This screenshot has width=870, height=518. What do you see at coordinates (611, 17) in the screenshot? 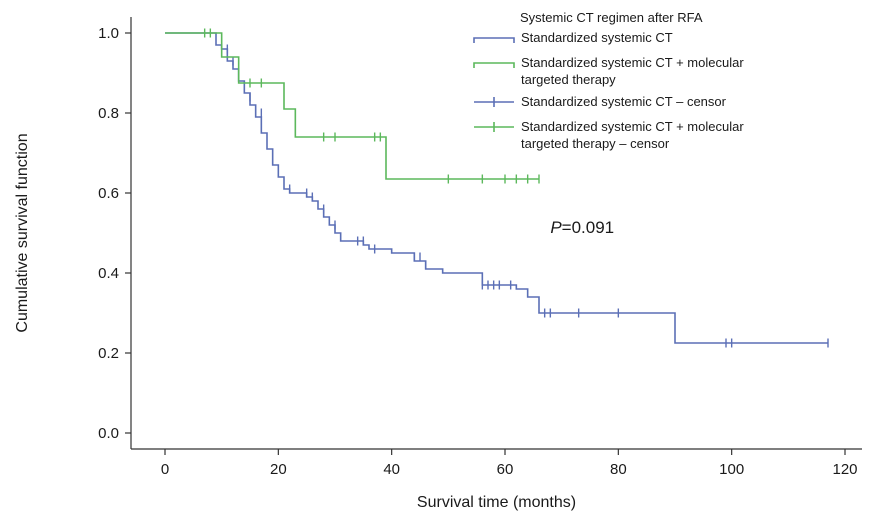
I see `legend-title: Systemic CT regimen after RFA` at bounding box center [611, 17].